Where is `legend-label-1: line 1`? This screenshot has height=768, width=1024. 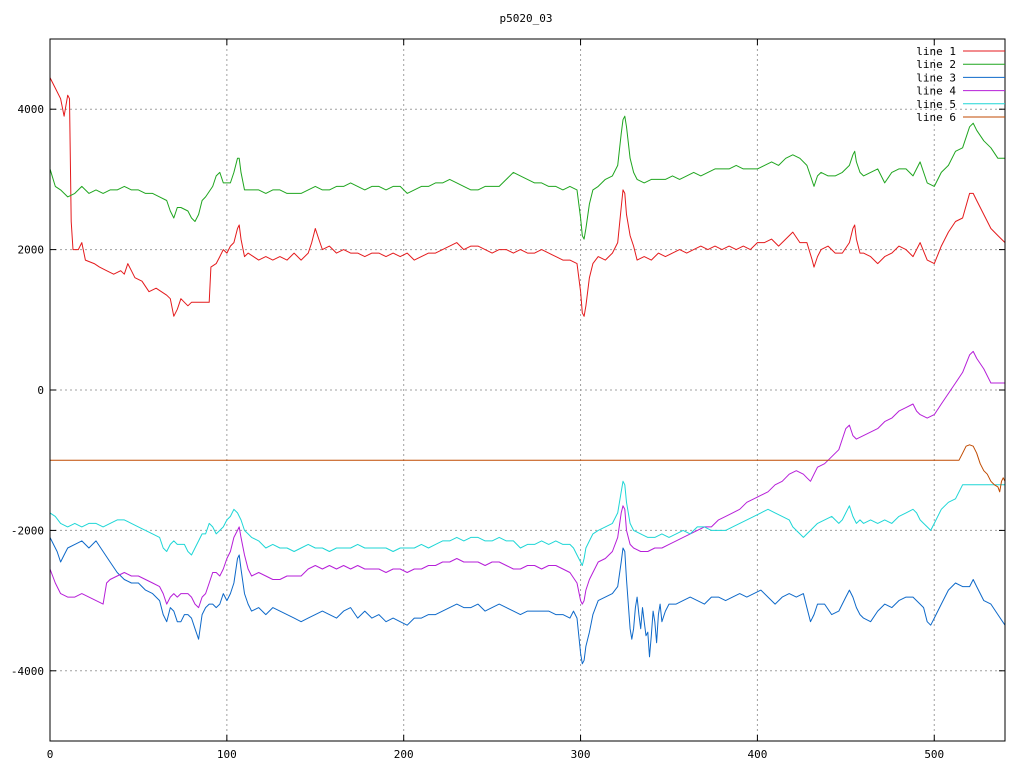
legend-label-1: line 1 is located at coordinates (936, 51).